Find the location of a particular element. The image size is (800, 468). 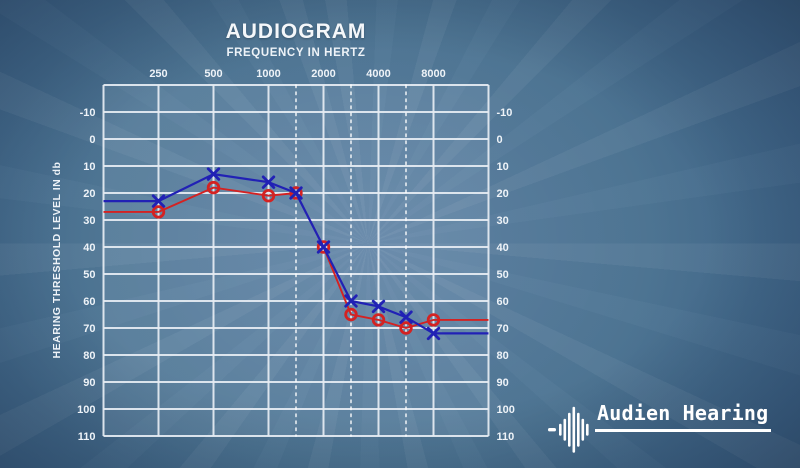

x-axis-labels: 250 500 1000 2000 4000 8000 is located at coordinates (297, 74).